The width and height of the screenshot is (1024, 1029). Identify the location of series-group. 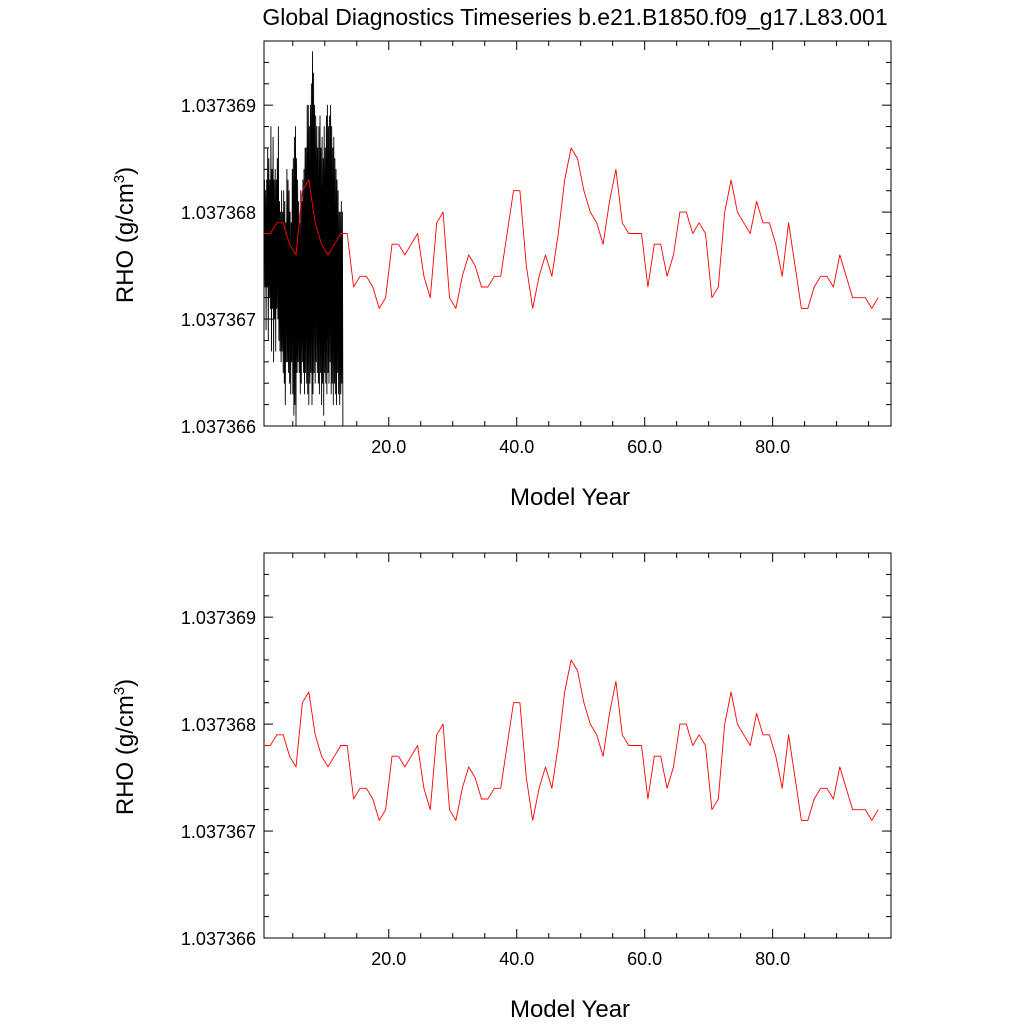
(571, 740).